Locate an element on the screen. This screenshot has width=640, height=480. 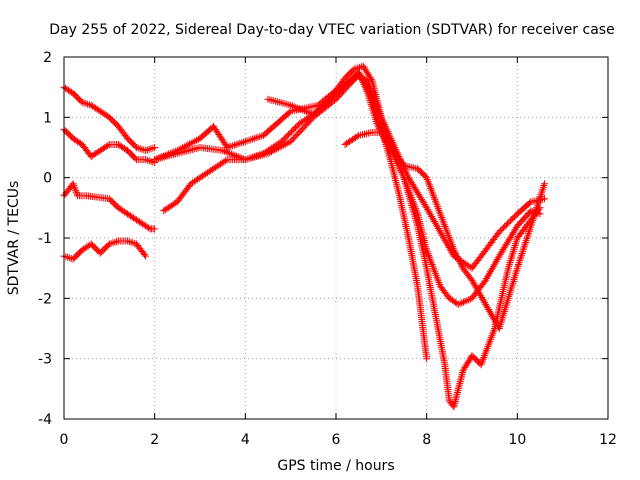
x-tick-label: 4 is located at coordinates (245, 440).